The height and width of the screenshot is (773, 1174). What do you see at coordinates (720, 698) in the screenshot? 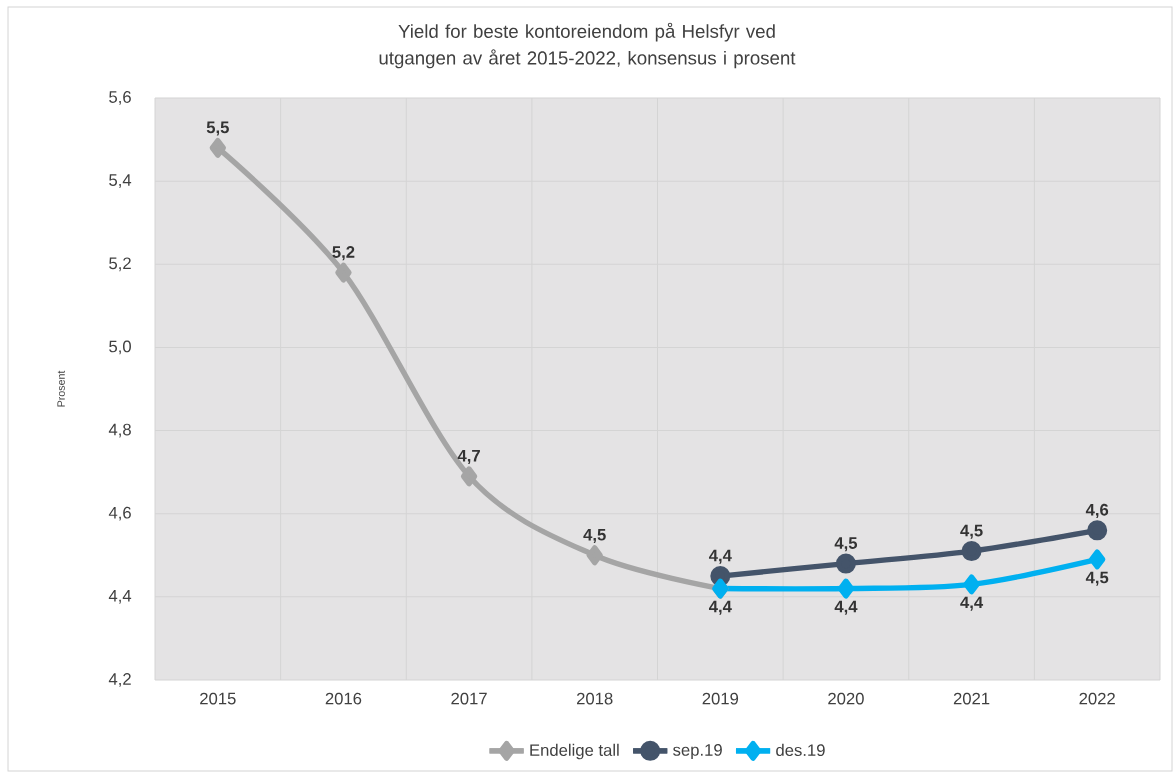
I see `x-tick-label: 2019` at bounding box center [720, 698].